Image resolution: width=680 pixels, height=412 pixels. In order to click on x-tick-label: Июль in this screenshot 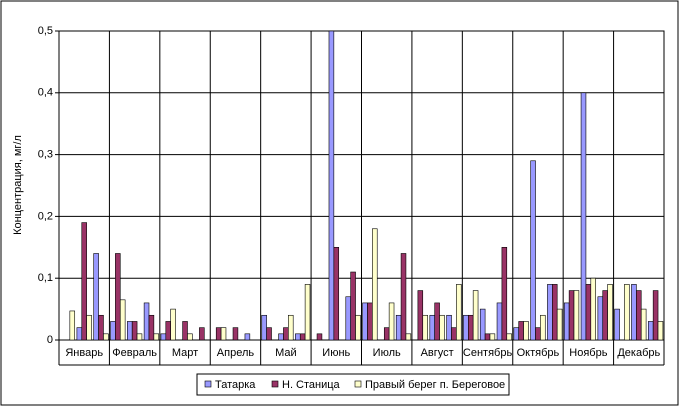, I will do `click(387, 353)`.